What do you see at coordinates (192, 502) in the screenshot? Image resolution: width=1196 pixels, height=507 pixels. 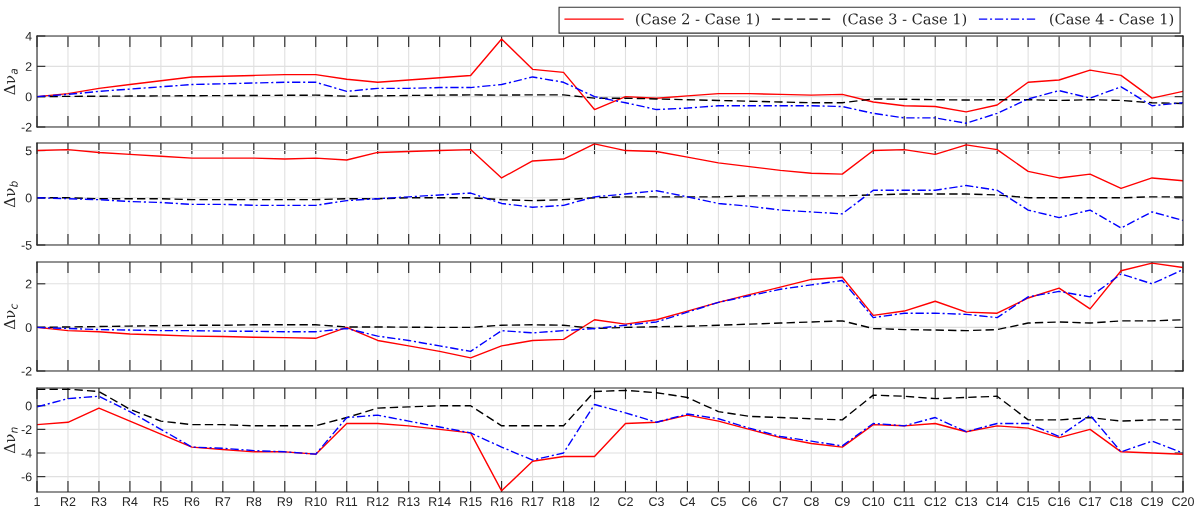 I see `x-tick-label: R6` at bounding box center [192, 502].